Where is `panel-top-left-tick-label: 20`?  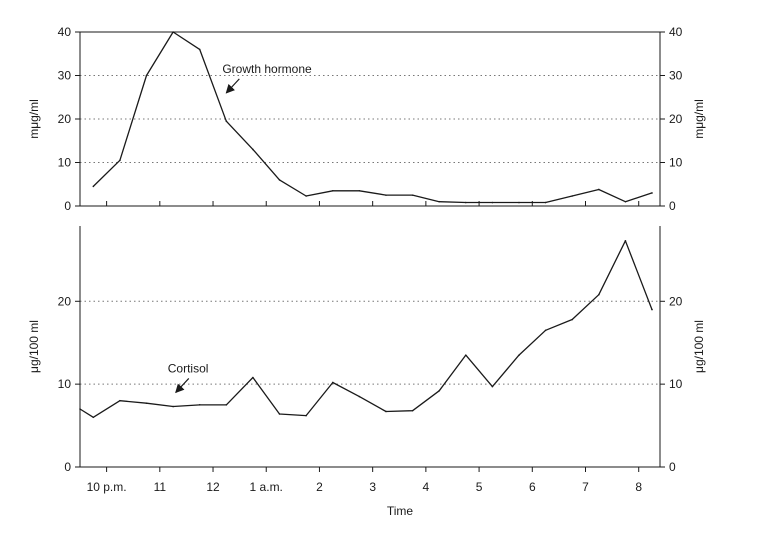
panel-top-left-tick-label: 20 is located at coordinates (65, 119).